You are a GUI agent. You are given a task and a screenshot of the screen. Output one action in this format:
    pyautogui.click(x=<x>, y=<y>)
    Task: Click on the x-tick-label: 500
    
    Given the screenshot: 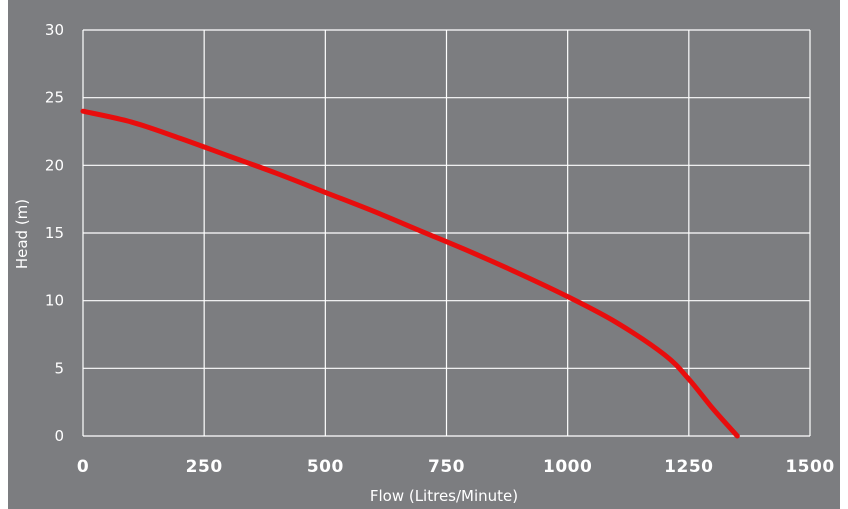 What is the action you would take?
    pyautogui.click(x=325, y=467)
    